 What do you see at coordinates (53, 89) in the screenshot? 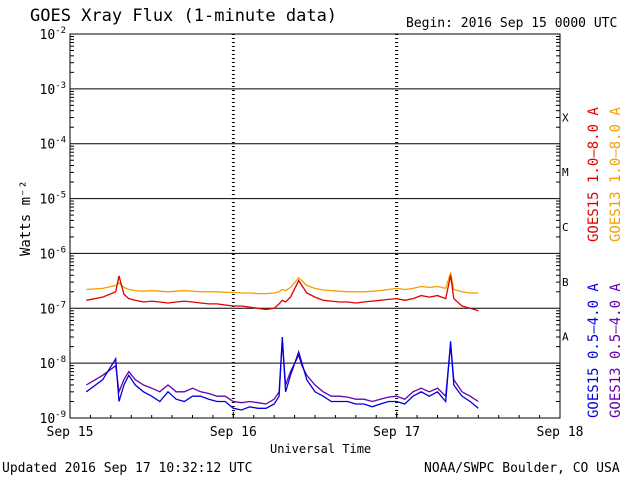
I see `y-tick-label-6: 10⁻³` at bounding box center [53, 89].